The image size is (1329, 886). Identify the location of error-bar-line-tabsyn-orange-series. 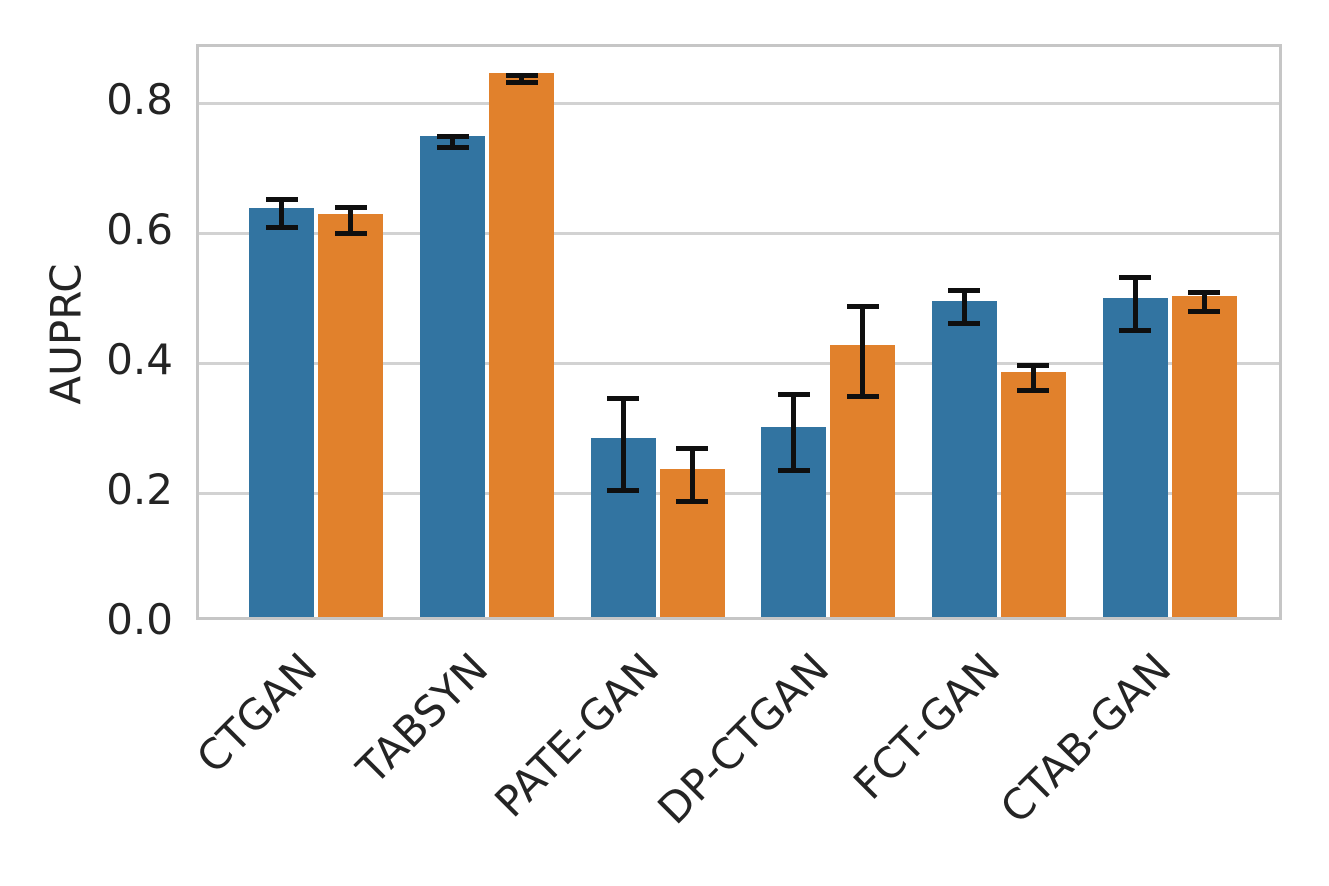
(522, 79).